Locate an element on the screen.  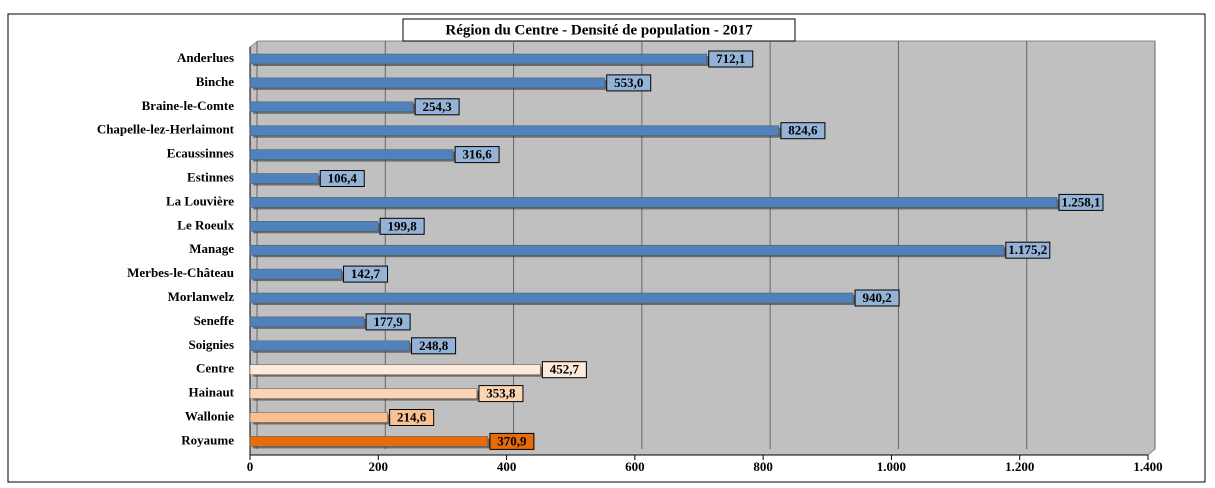
value-label: 1.175,2 is located at coordinates (1027, 249).